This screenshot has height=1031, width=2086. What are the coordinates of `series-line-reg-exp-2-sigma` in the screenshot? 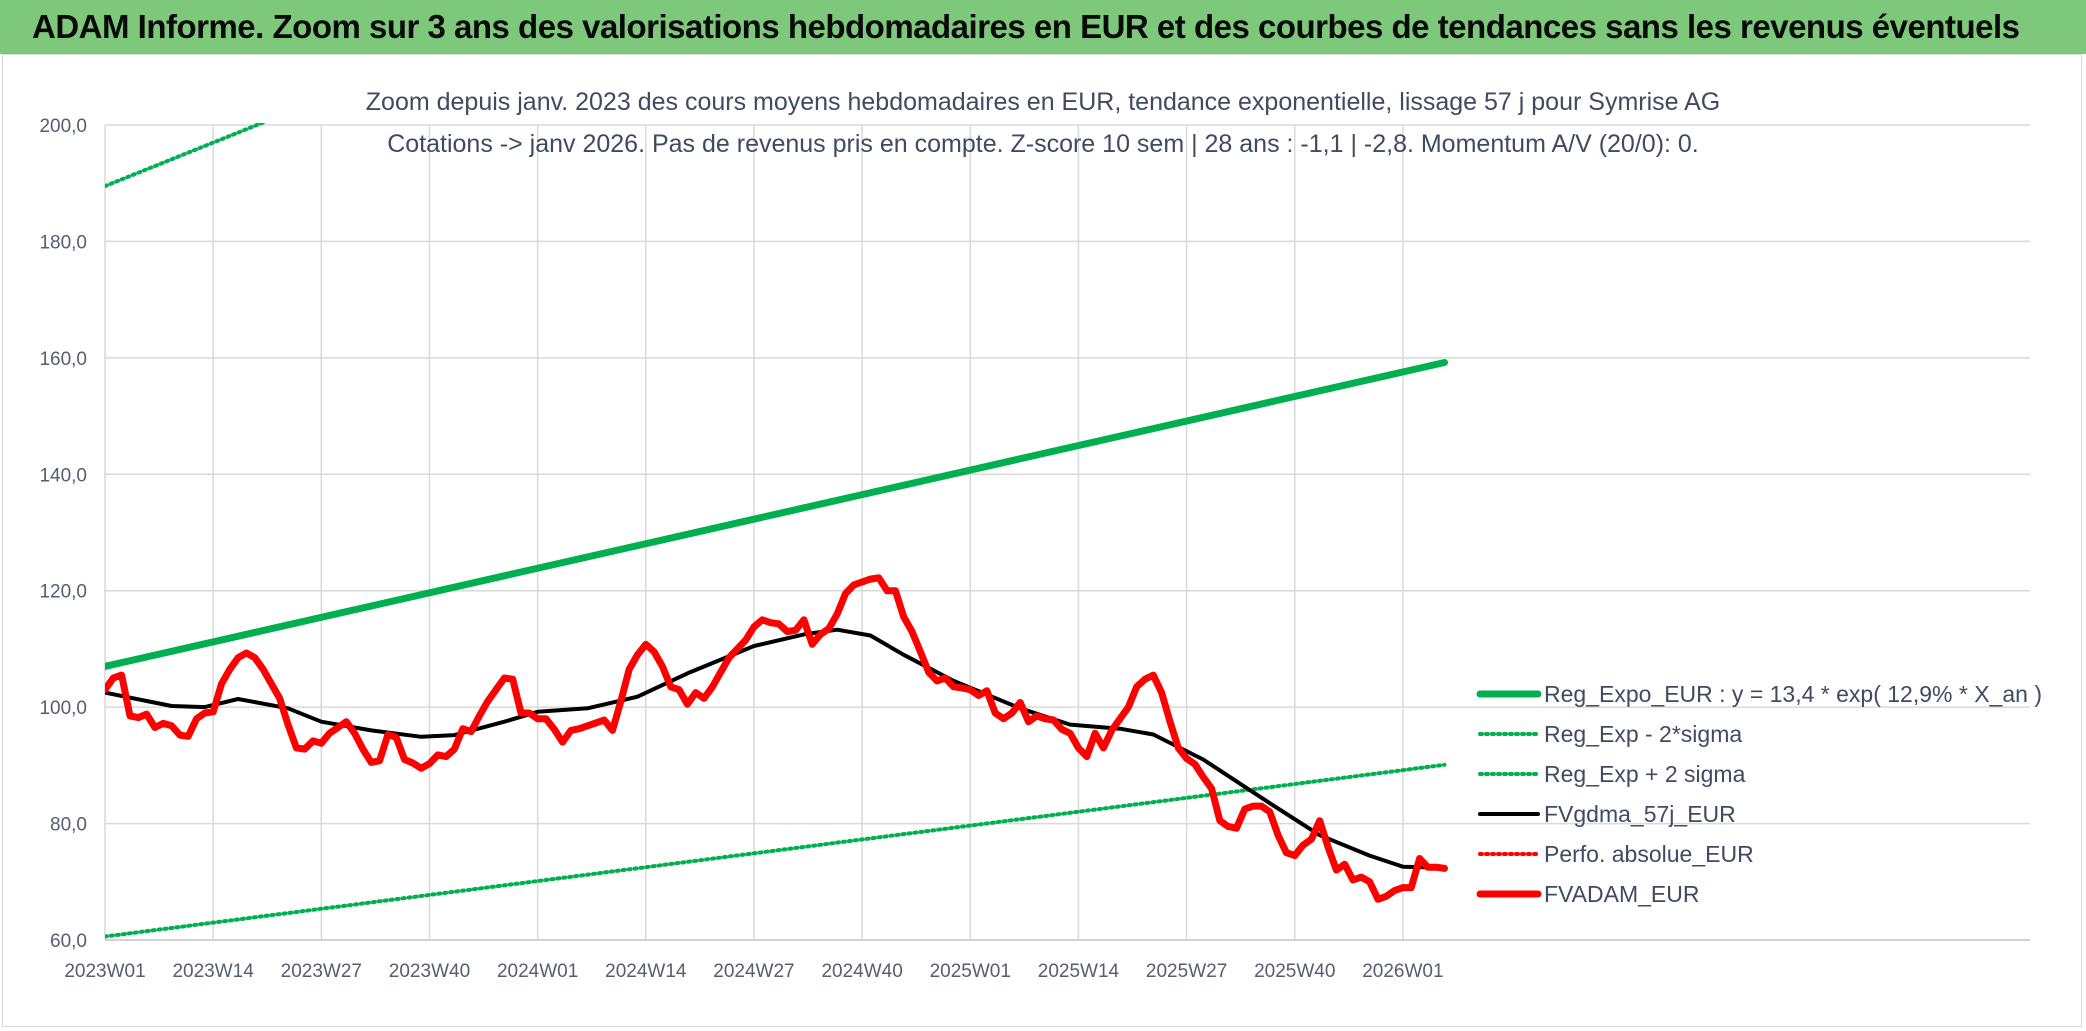 It's located at (776, 850).